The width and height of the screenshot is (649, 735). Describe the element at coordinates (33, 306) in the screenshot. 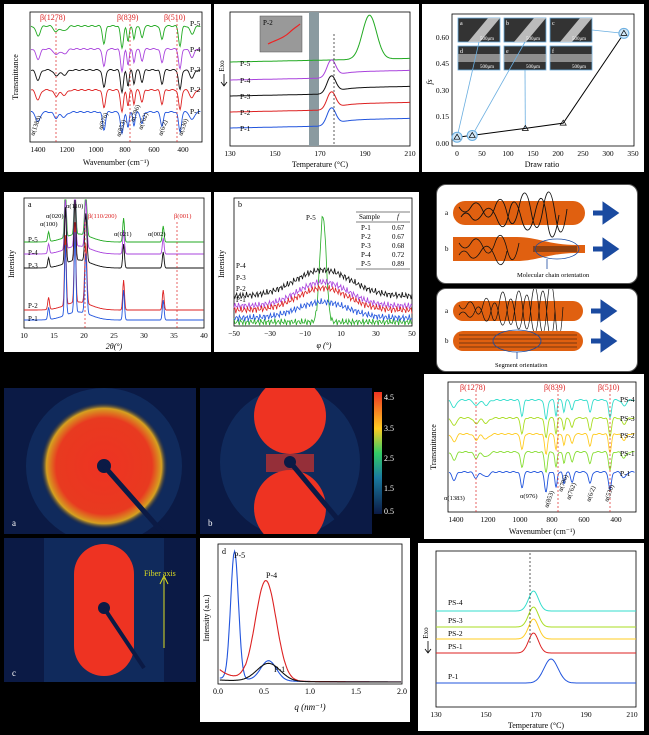

I see `series-label-p2: P-2` at that location.